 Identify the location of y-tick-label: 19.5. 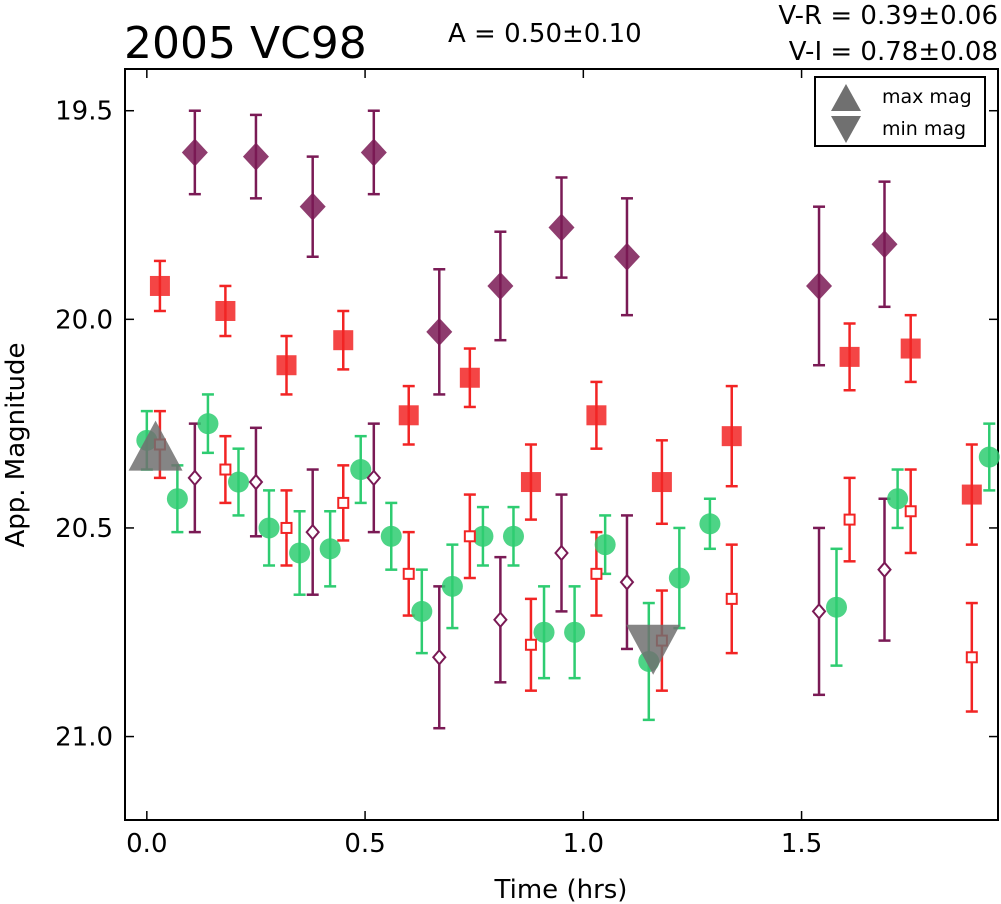
(84, 112).